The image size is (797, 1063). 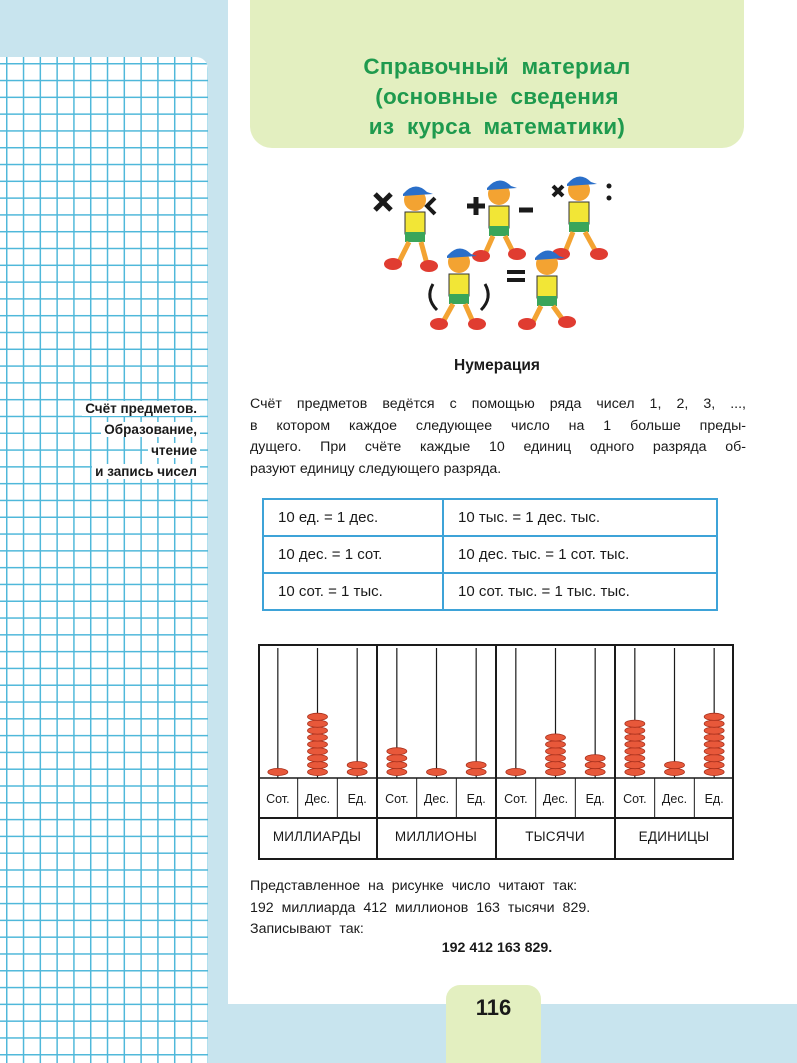 I want to click on table-row: 10 ед. = 1 дес. 10 тыс. = 1 дес. тыс., so click(x=490, y=517).